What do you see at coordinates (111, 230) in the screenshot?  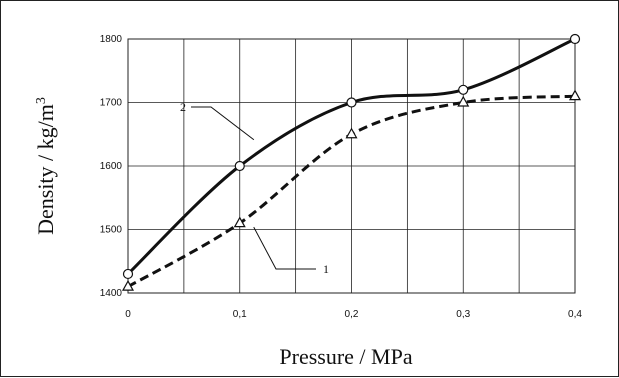 I see `y-tick-label: 1500` at bounding box center [111, 230].